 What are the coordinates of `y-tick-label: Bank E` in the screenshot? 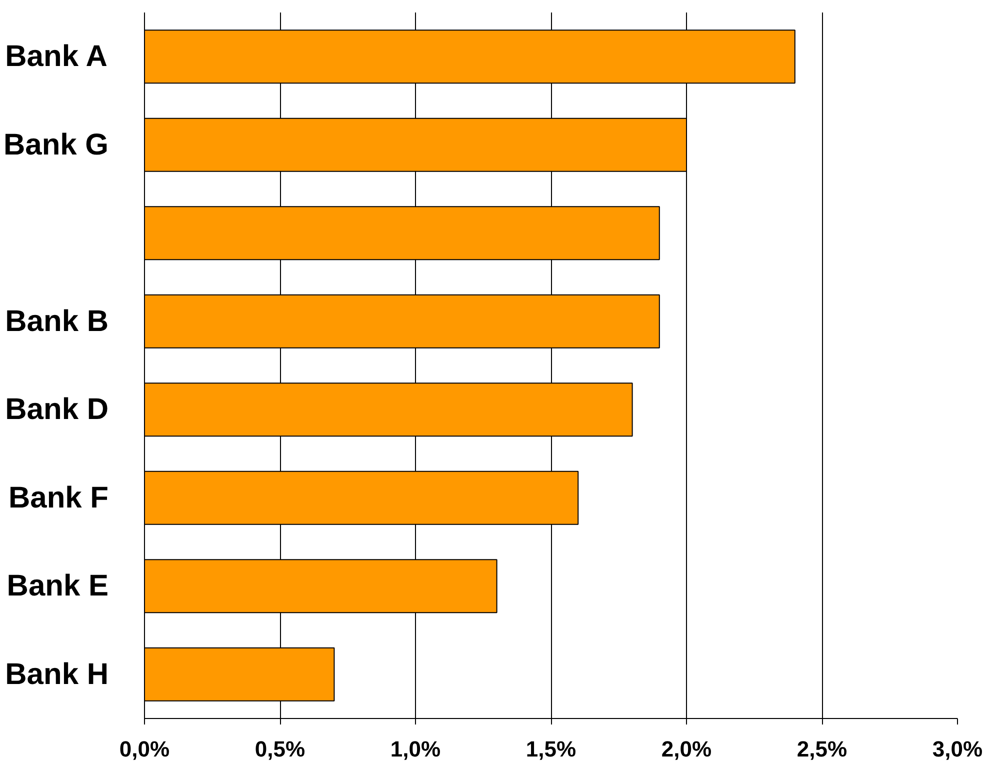 It's located at (57, 586).